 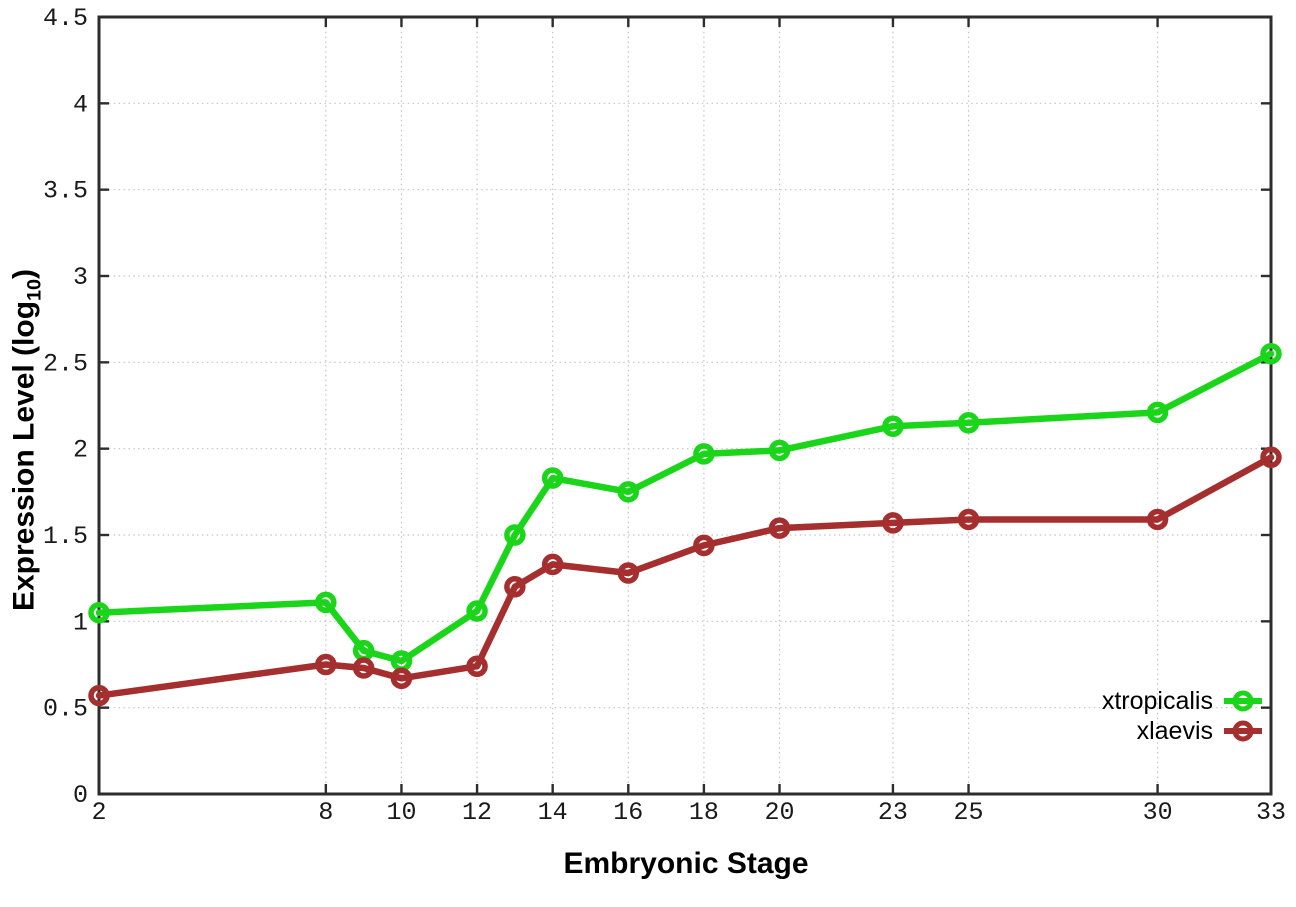 I want to click on legend: xtropicalis xlaevis, so click(x=1183, y=716).